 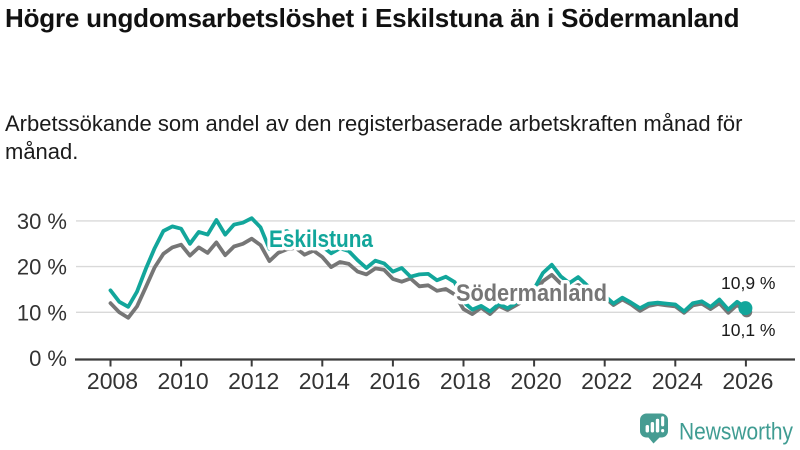 What do you see at coordinates (748, 283) in the screenshot?
I see `end-value-label: 10,9 %` at bounding box center [748, 283].